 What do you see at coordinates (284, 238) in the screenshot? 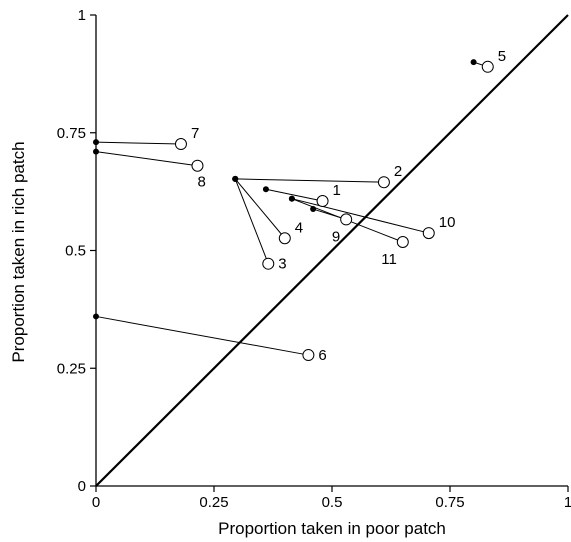
I see `pair-4-end-point` at bounding box center [284, 238].